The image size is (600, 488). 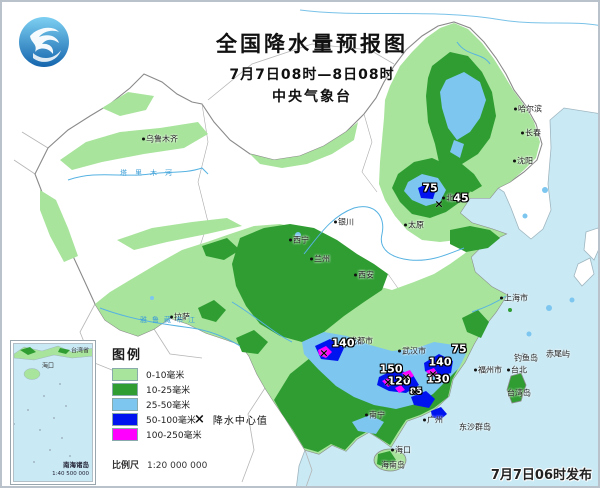 I want to click on legend-item: 10-25毫米, so click(x=152, y=389).